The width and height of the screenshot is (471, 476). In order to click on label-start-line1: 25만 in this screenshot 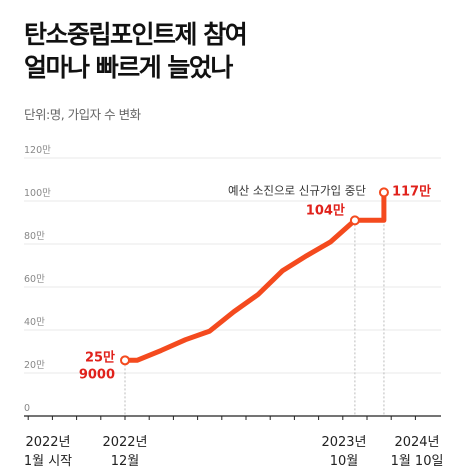, I will do `click(100, 357)`.